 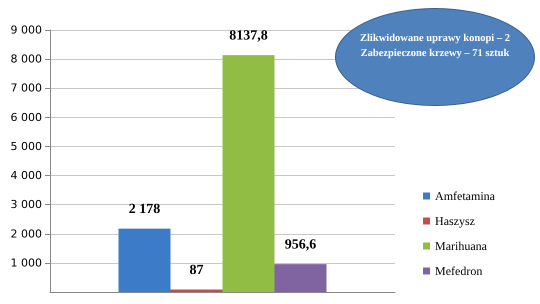 I want to click on legend-label: Amfetamina, so click(x=465, y=196).